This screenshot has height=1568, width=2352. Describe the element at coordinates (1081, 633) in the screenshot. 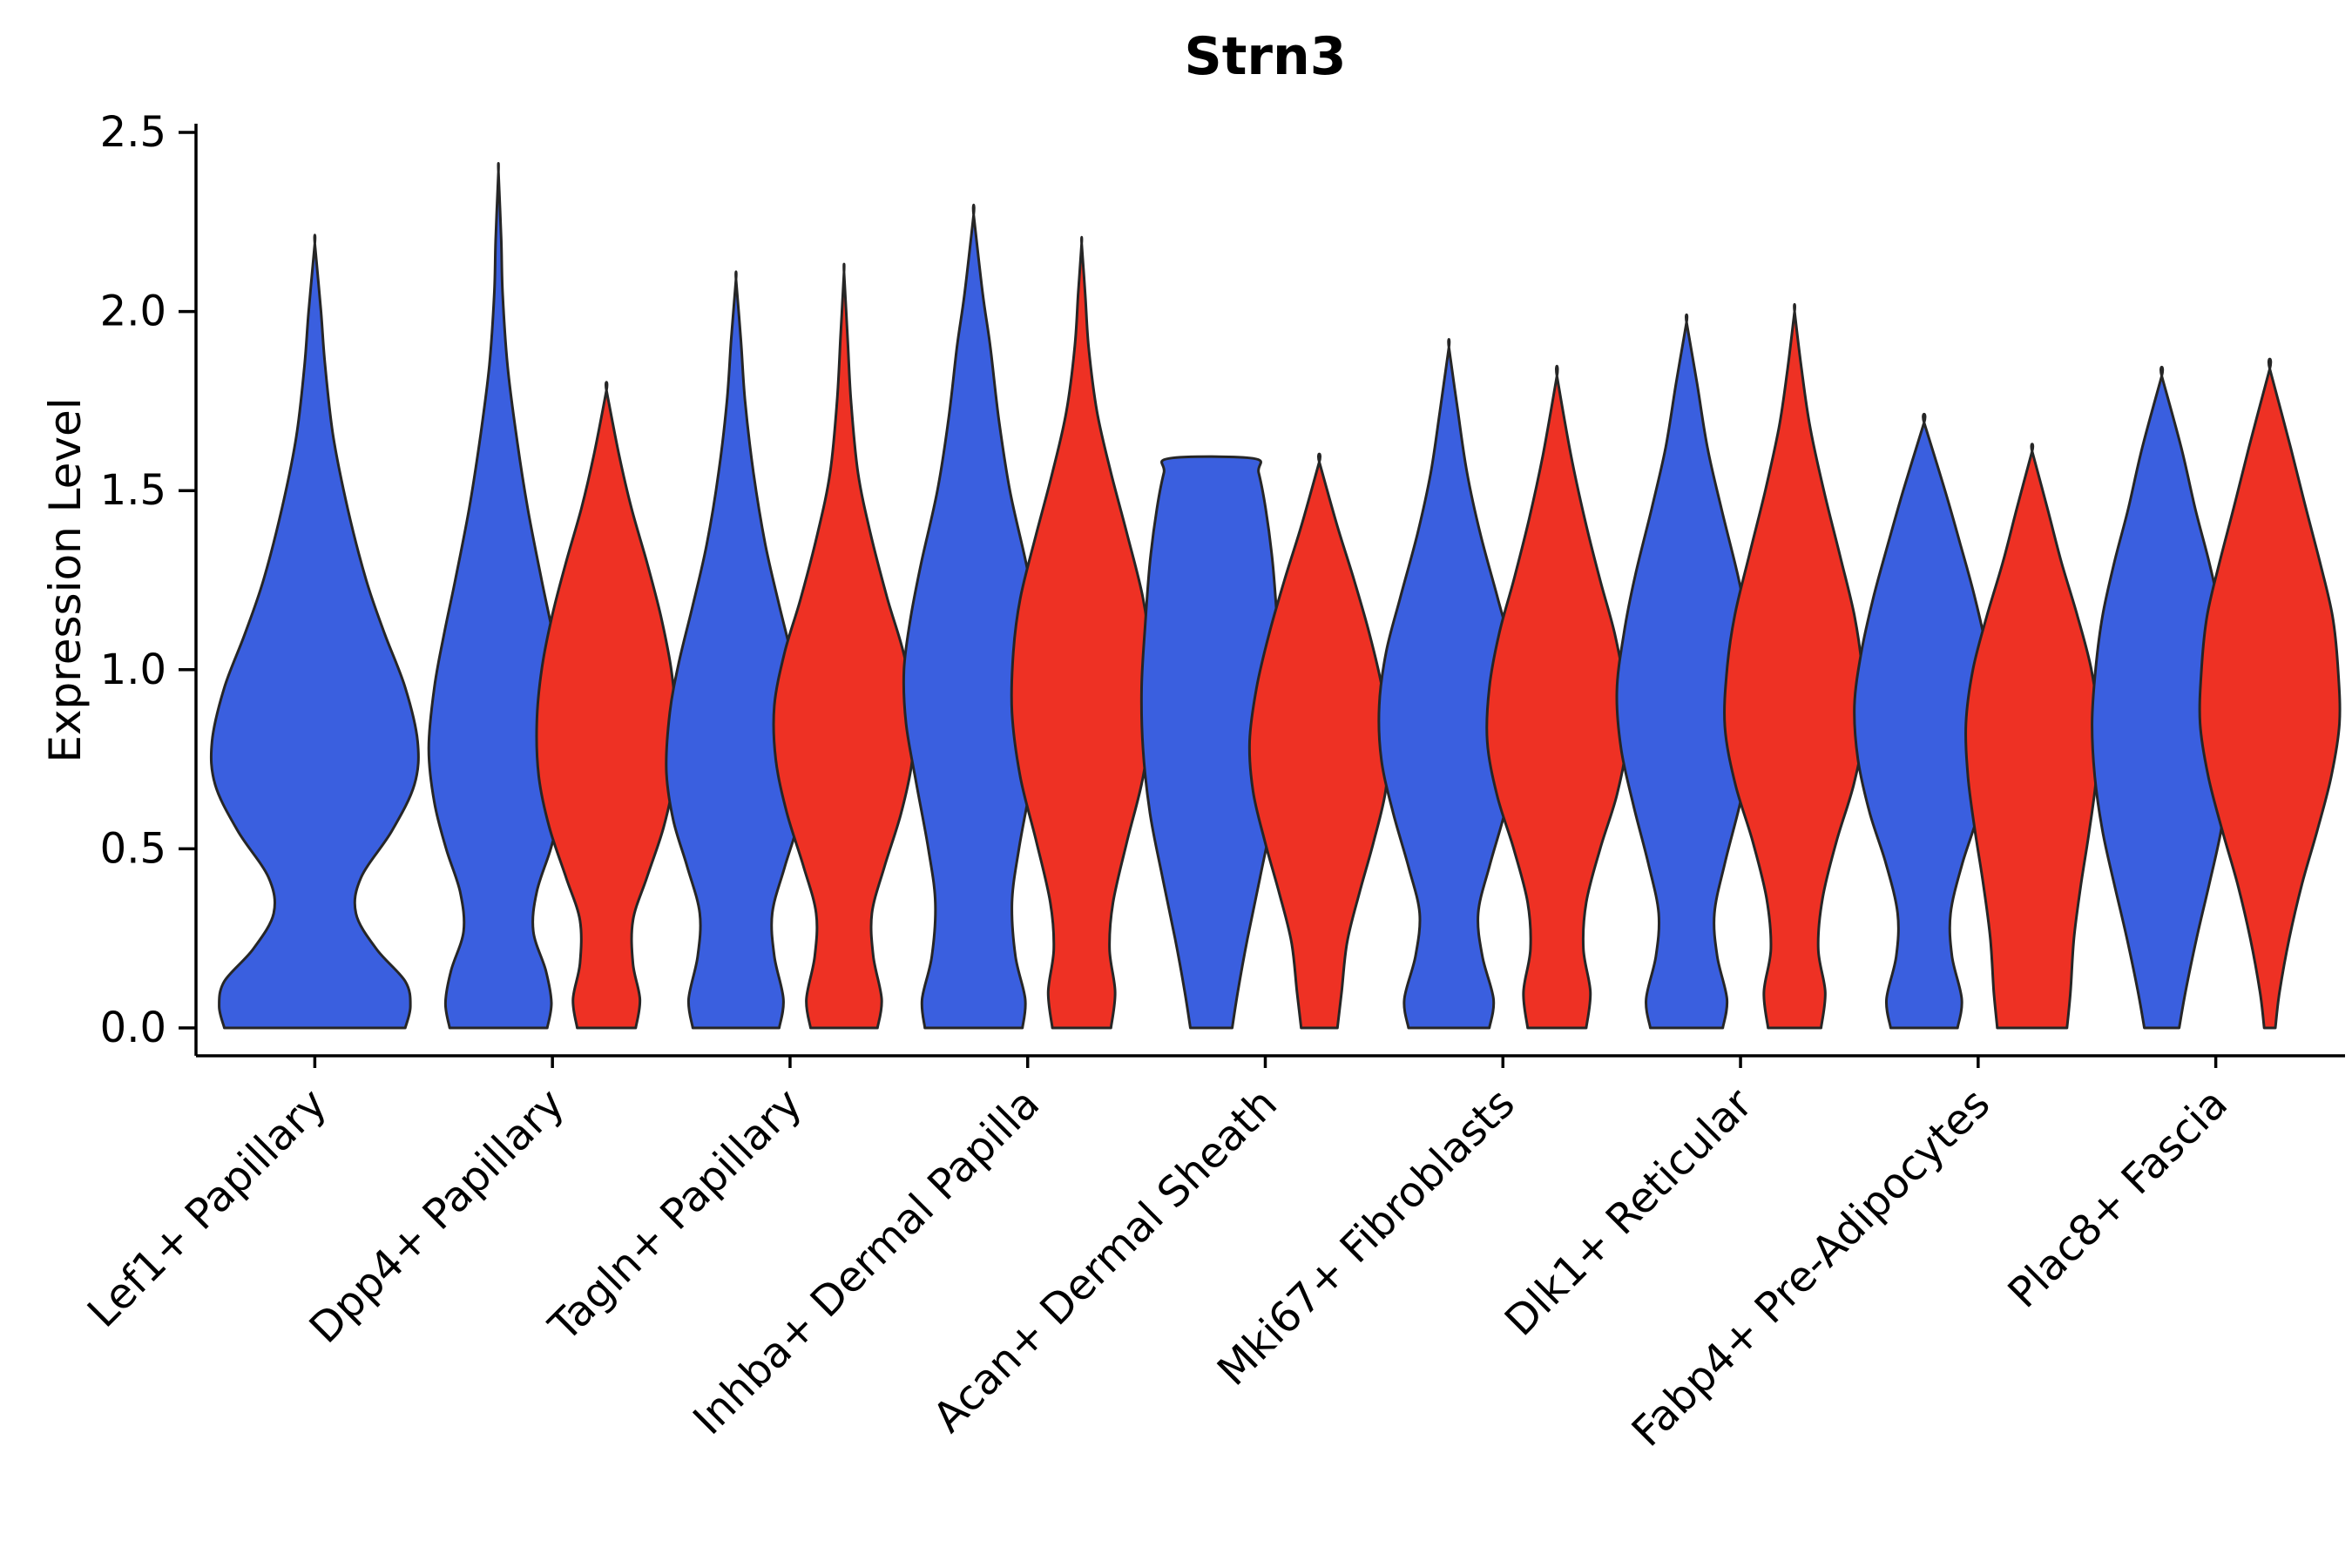

I see `violin-inhba-dermal-papilla-red` at that location.